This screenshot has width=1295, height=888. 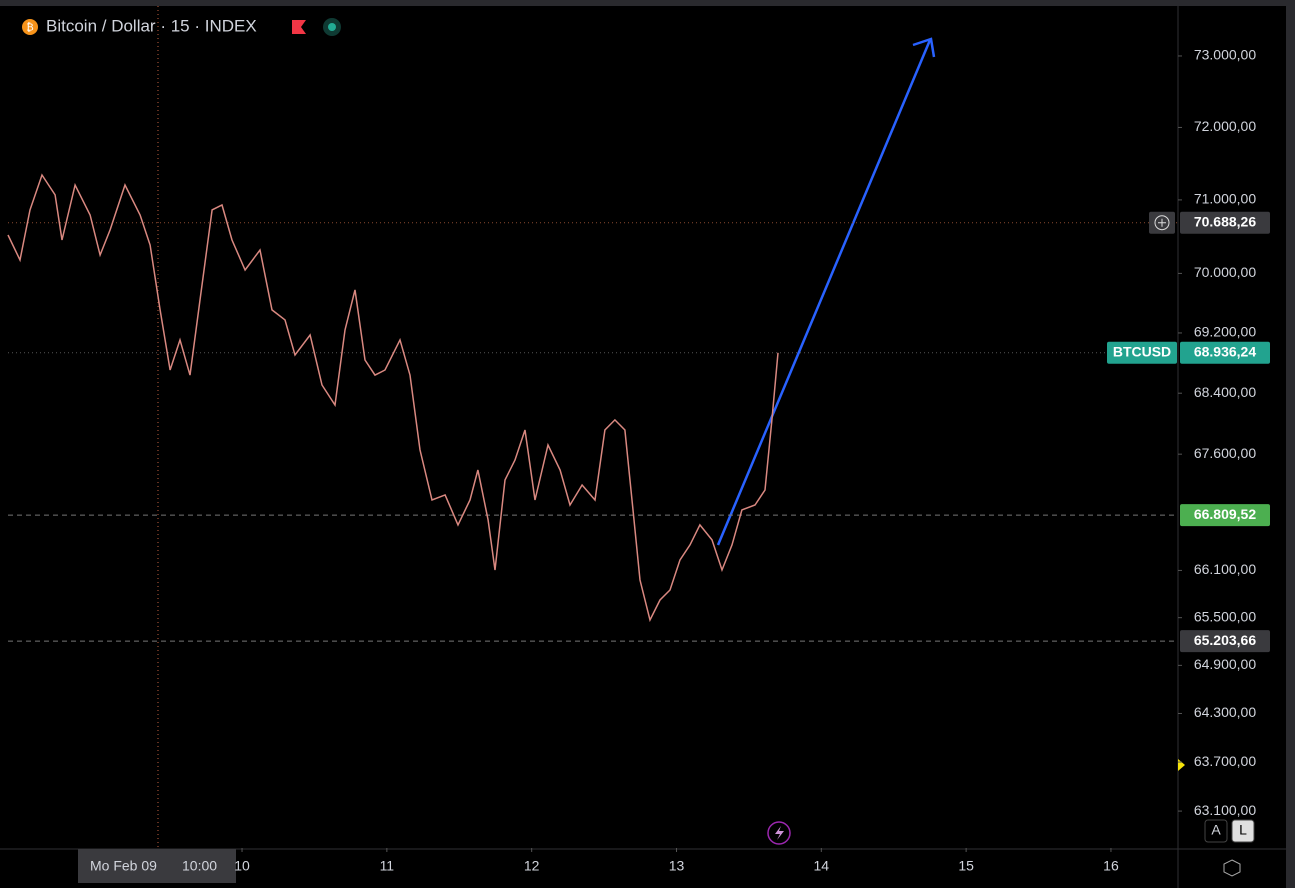 I want to click on y-tick-label: 66.100,00, so click(x=1225, y=569).